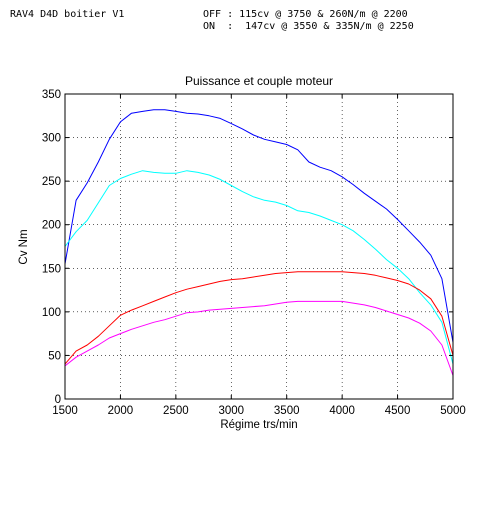  I want to click on y-tick-label: 300, so click(51, 139).